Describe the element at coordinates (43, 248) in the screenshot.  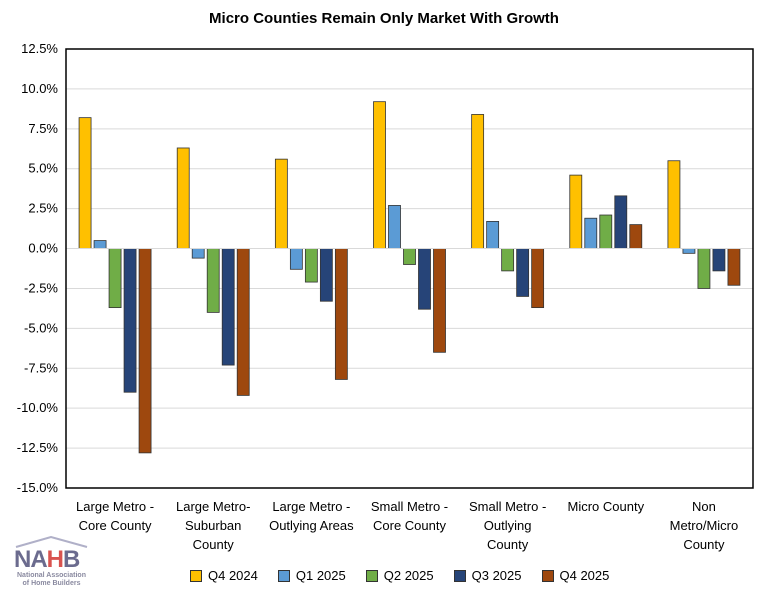
I see `y-tick-label: 0.0%` at that location.